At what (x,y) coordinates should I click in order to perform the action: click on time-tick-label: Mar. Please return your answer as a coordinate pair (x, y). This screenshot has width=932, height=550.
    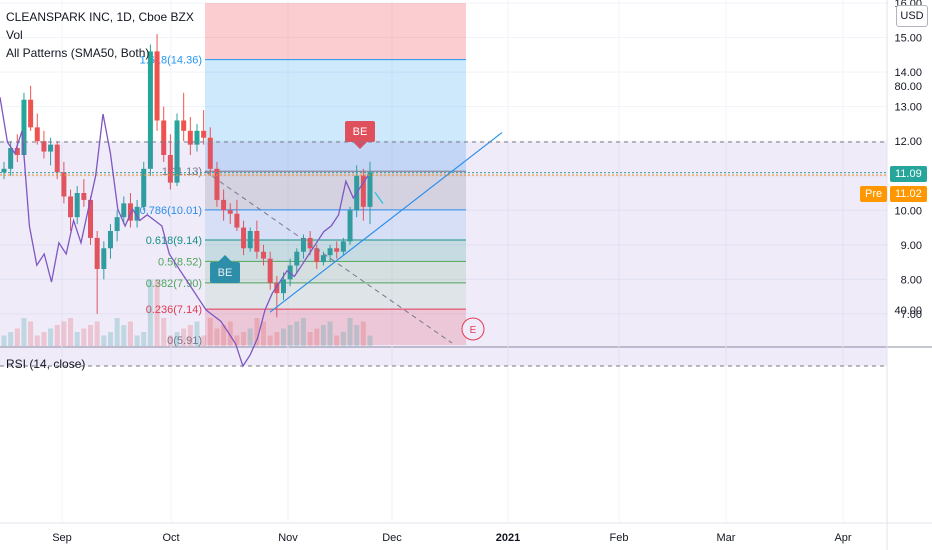
    Looking at the image, I should click on (726, 538).